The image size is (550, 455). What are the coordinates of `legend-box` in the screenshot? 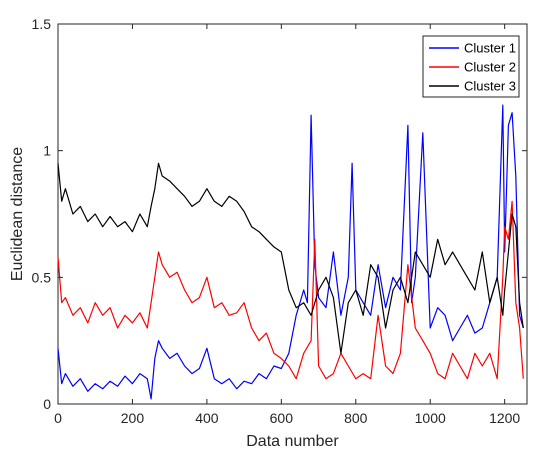 It's located at (471, 66).